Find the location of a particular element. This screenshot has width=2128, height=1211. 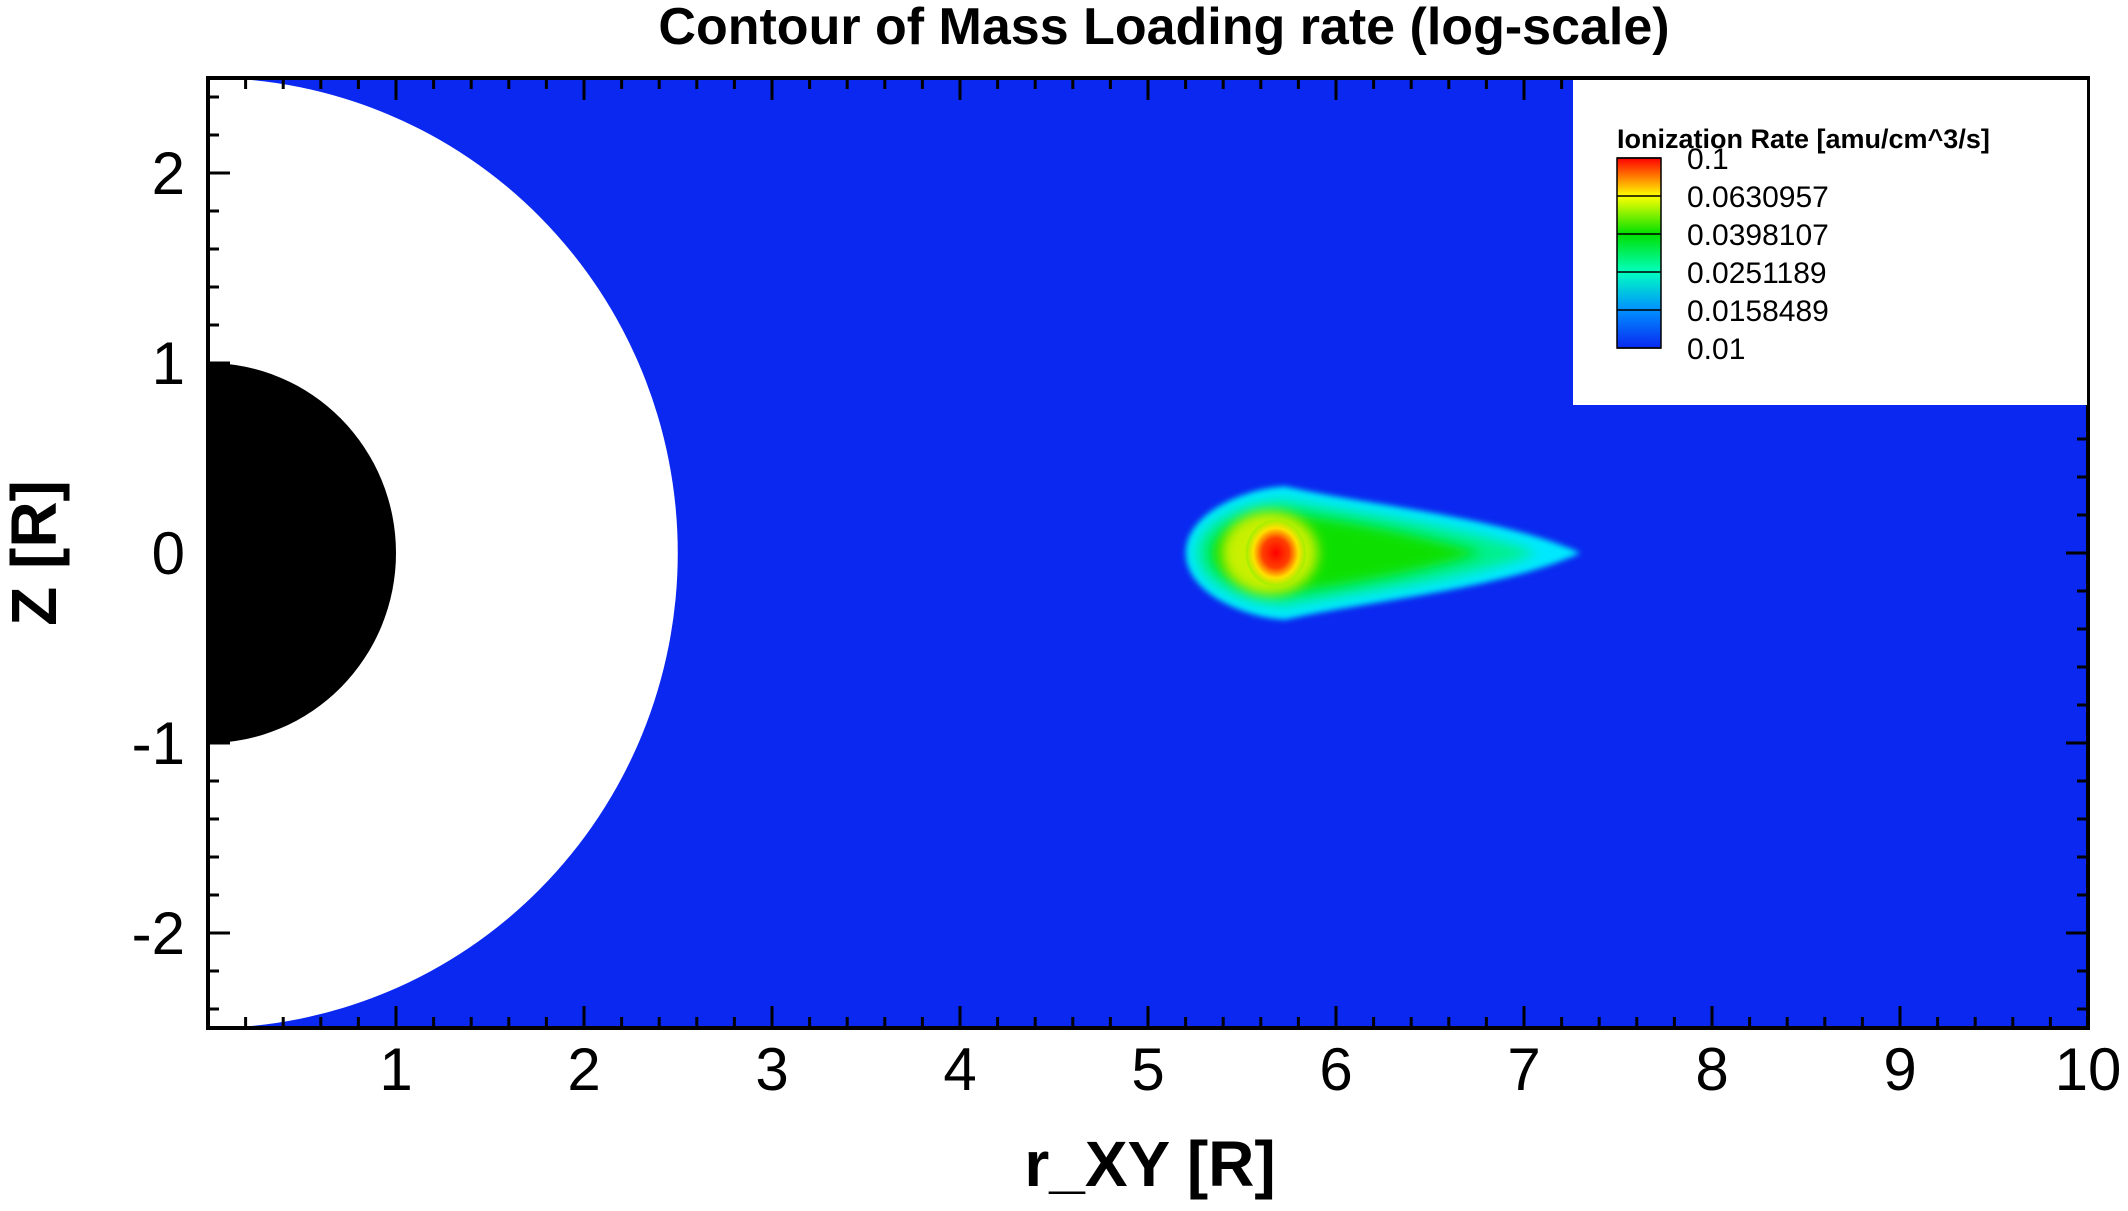

x-tick-label: 8 is located at coordinates (1711, 1069).